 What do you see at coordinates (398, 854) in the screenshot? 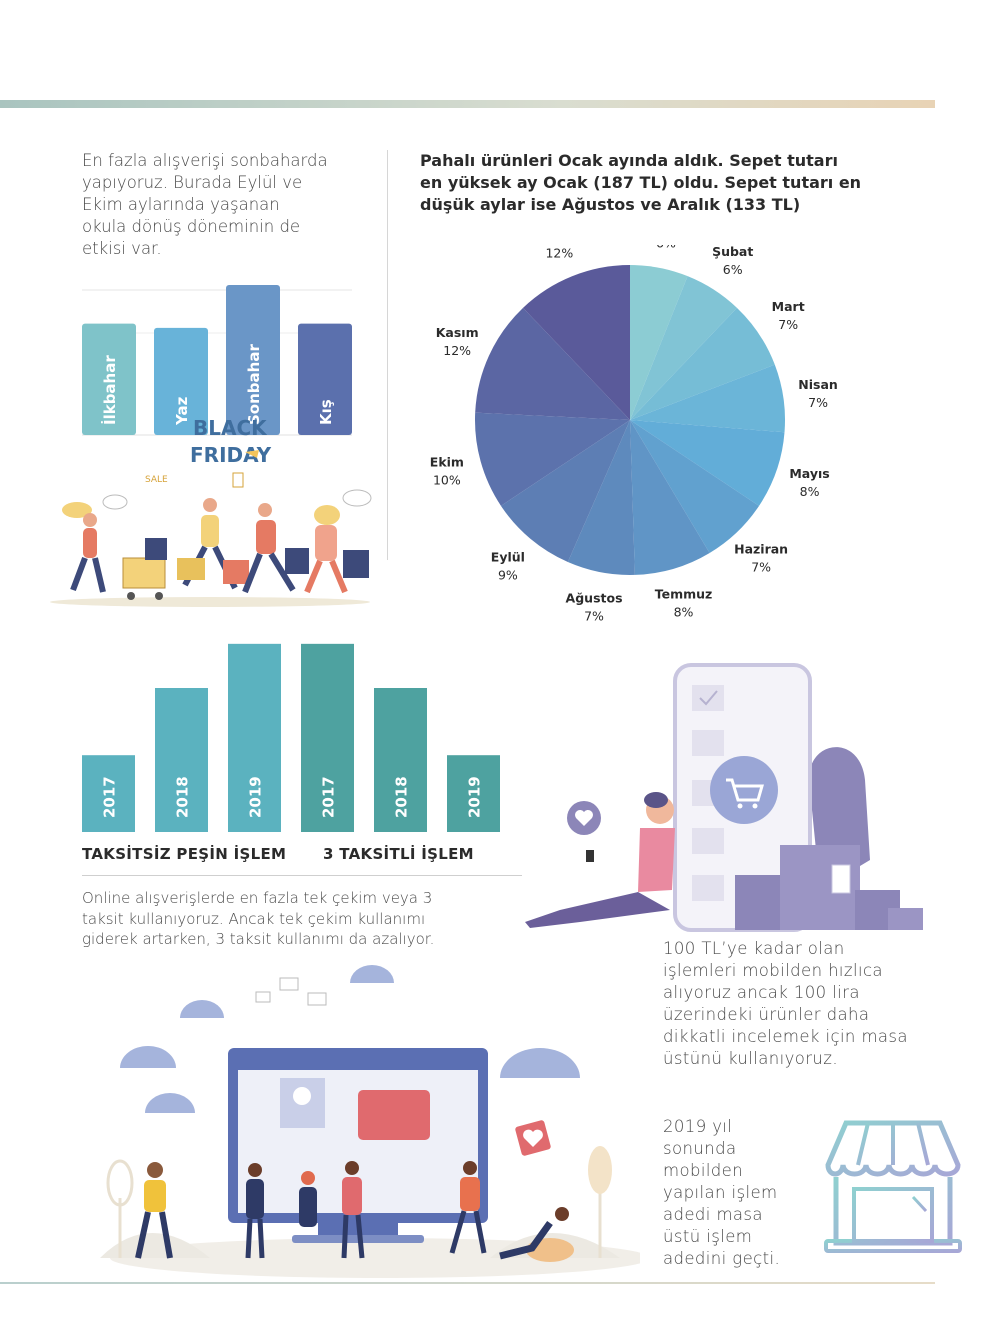
I see `group-label-installment: 3 TAKSİTLİ İŞLEM` at bounding box center [398, 854].